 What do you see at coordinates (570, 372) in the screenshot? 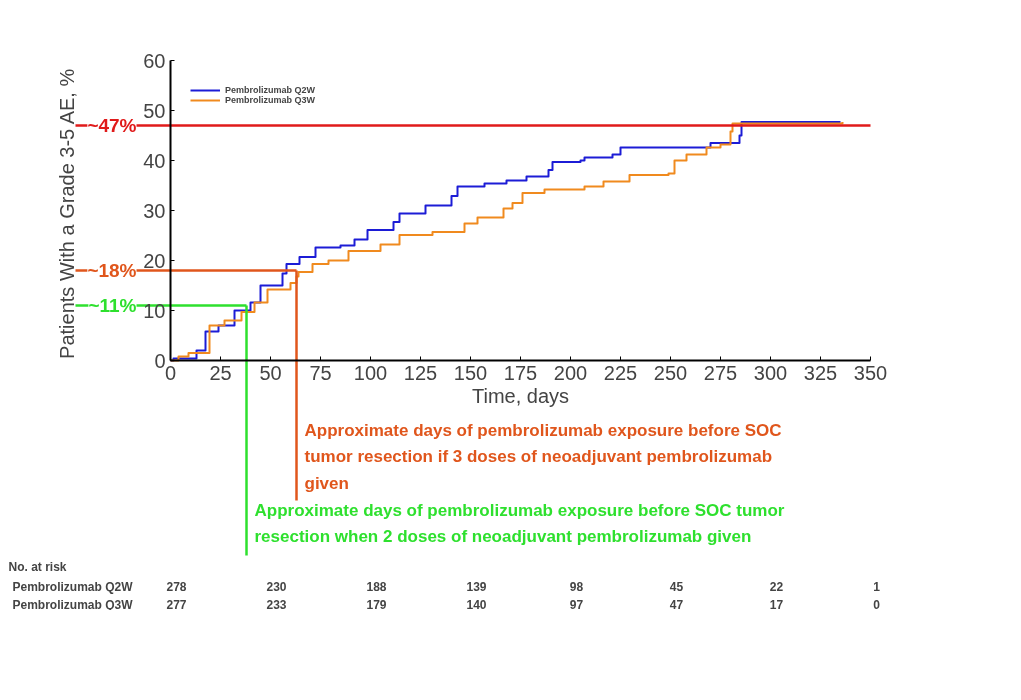
I see `x-tick-label: 200` at bounding box center [570, 372].